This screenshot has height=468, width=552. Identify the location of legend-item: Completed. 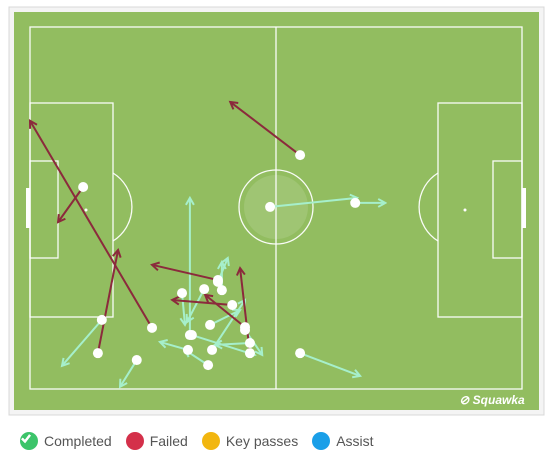
(66, 441).